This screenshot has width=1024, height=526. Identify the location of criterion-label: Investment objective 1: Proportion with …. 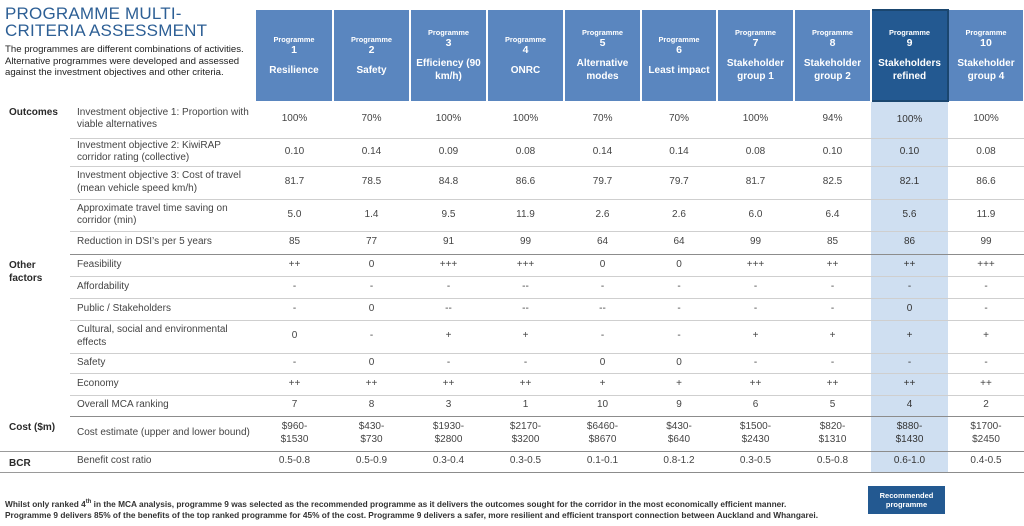
(163, 120).